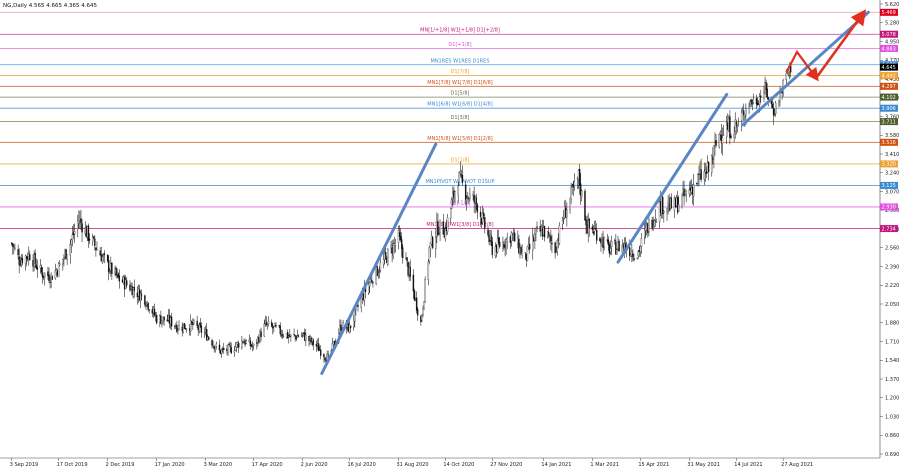 The image size is (900, 468). Describe the element at coordinates (170, 465) in the screenshot. I see `x-tick-label: 17 Jan 2020` at that location.